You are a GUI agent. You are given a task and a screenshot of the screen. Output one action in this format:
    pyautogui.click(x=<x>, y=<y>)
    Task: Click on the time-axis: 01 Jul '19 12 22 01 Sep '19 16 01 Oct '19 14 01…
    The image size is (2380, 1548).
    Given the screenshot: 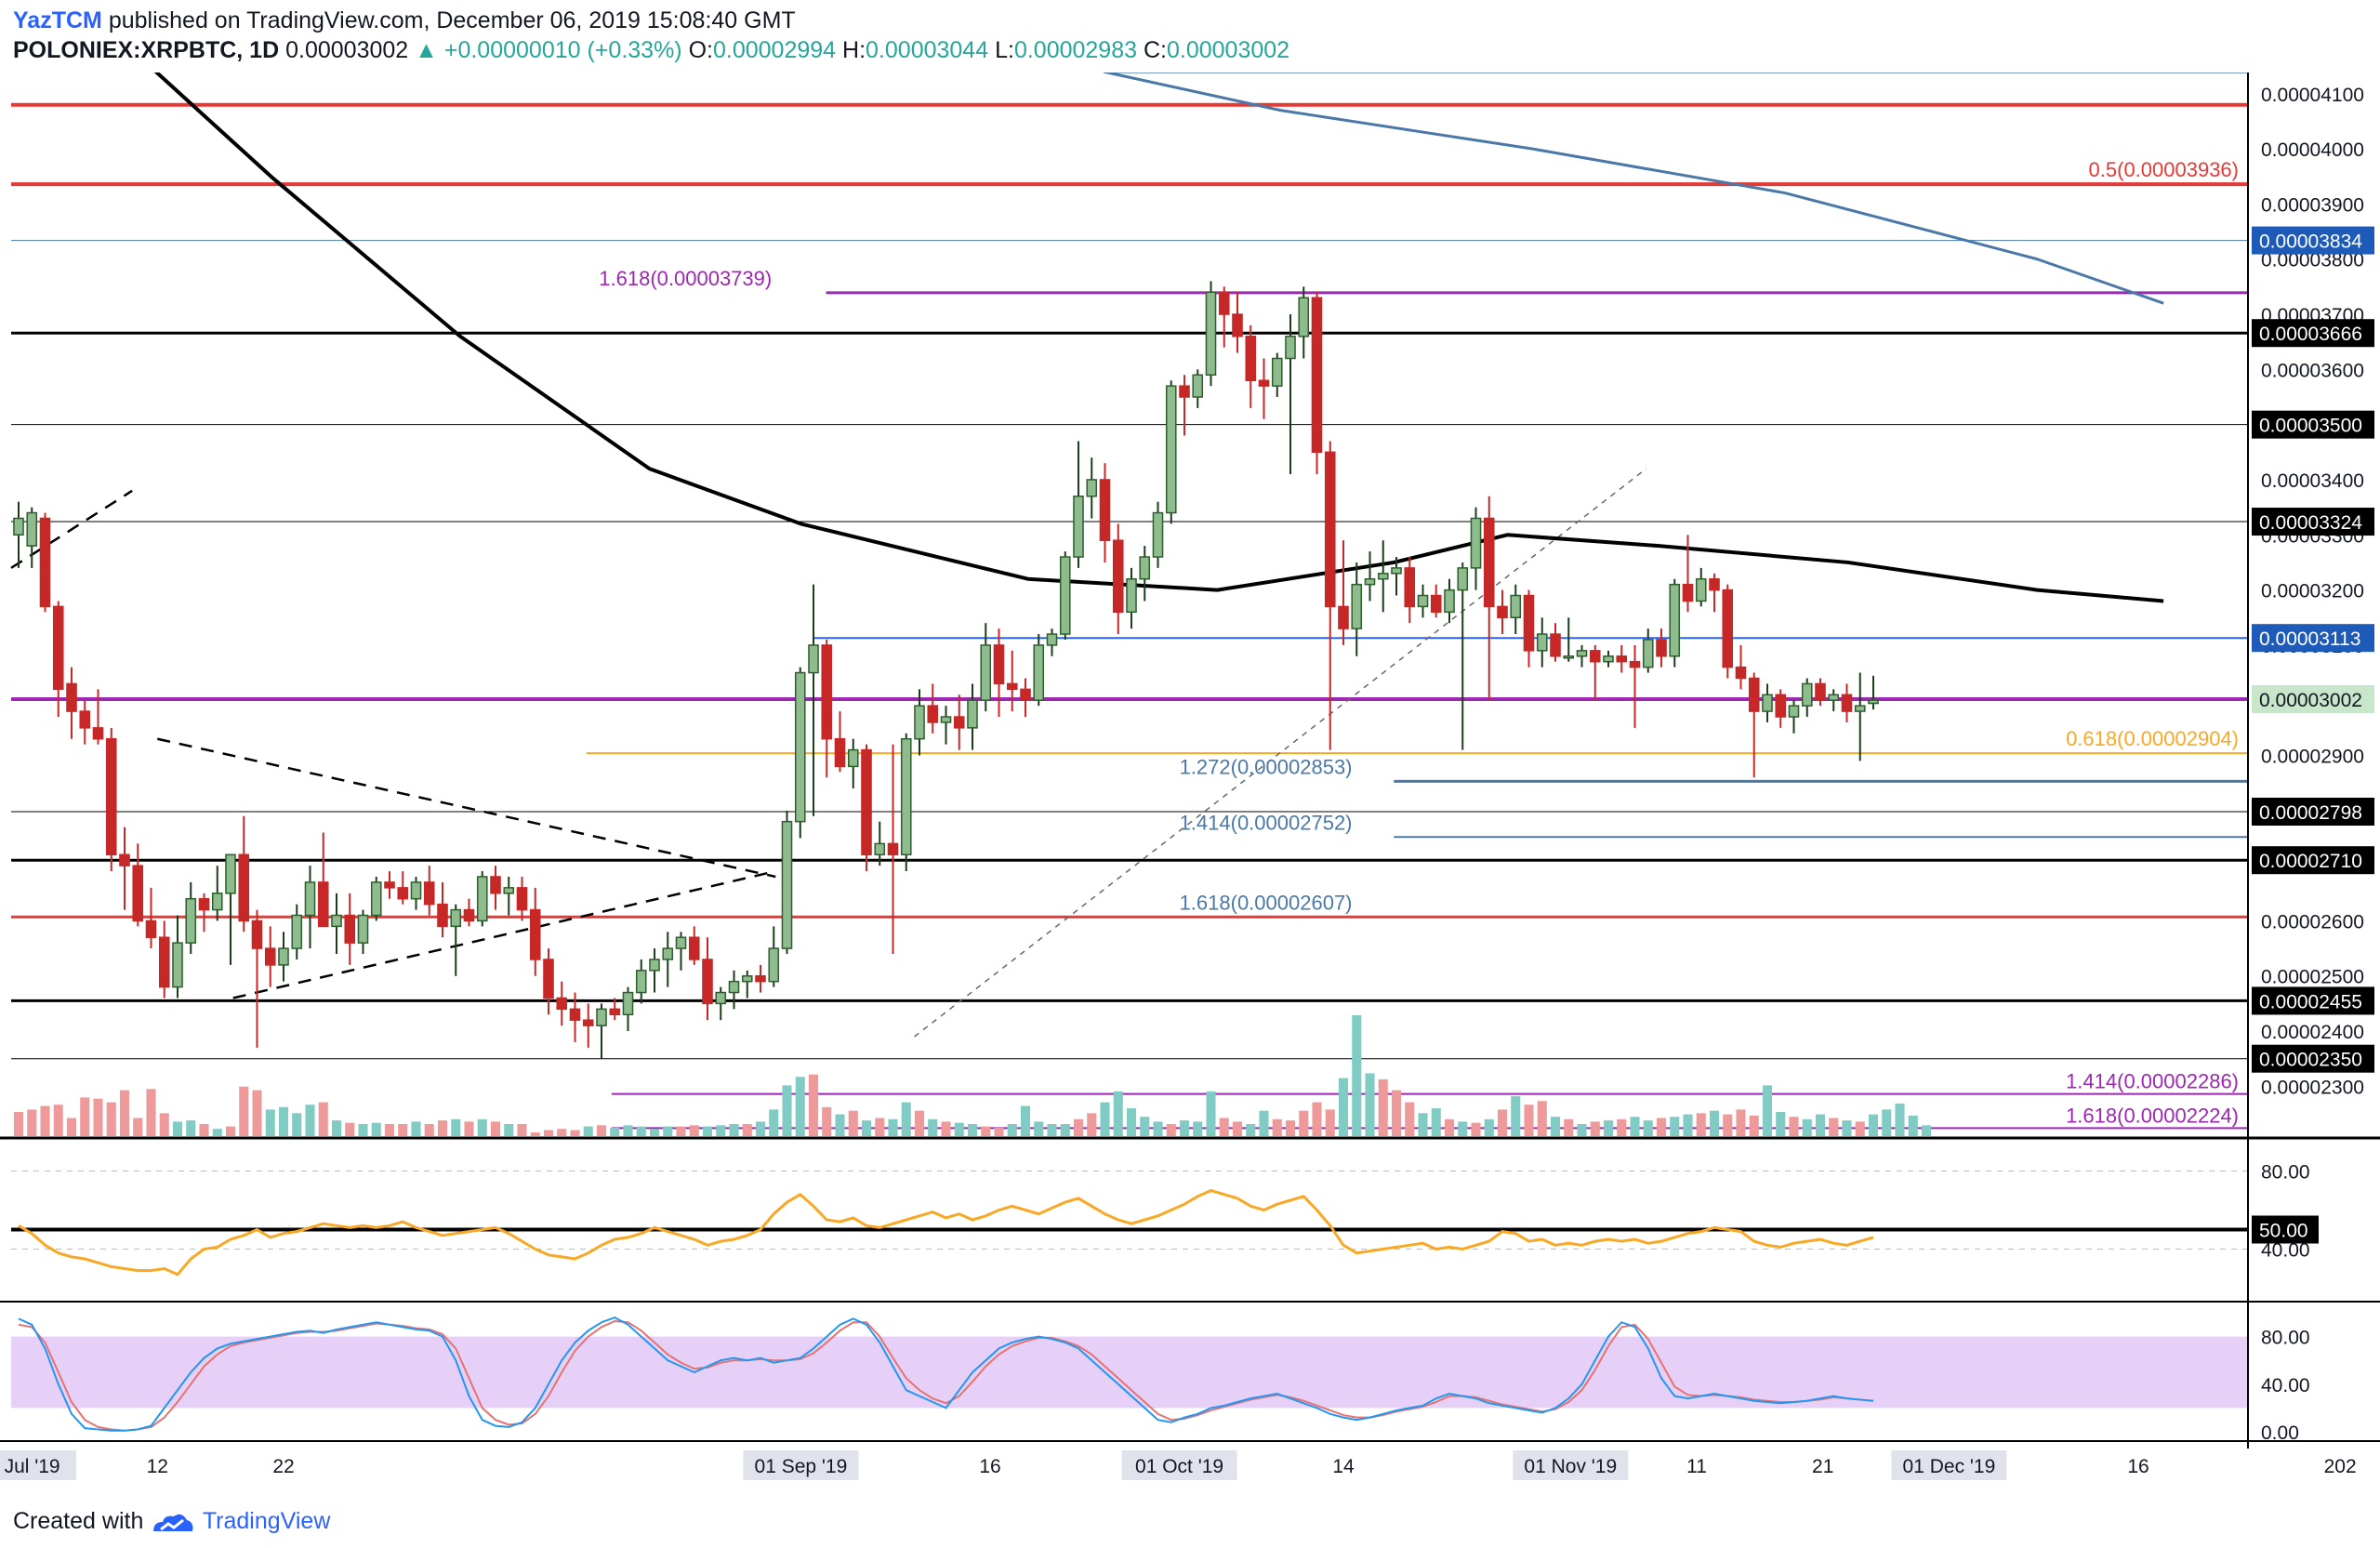 What is the action you would take?
    pyautogui.click(x=1178, y=1465)
    